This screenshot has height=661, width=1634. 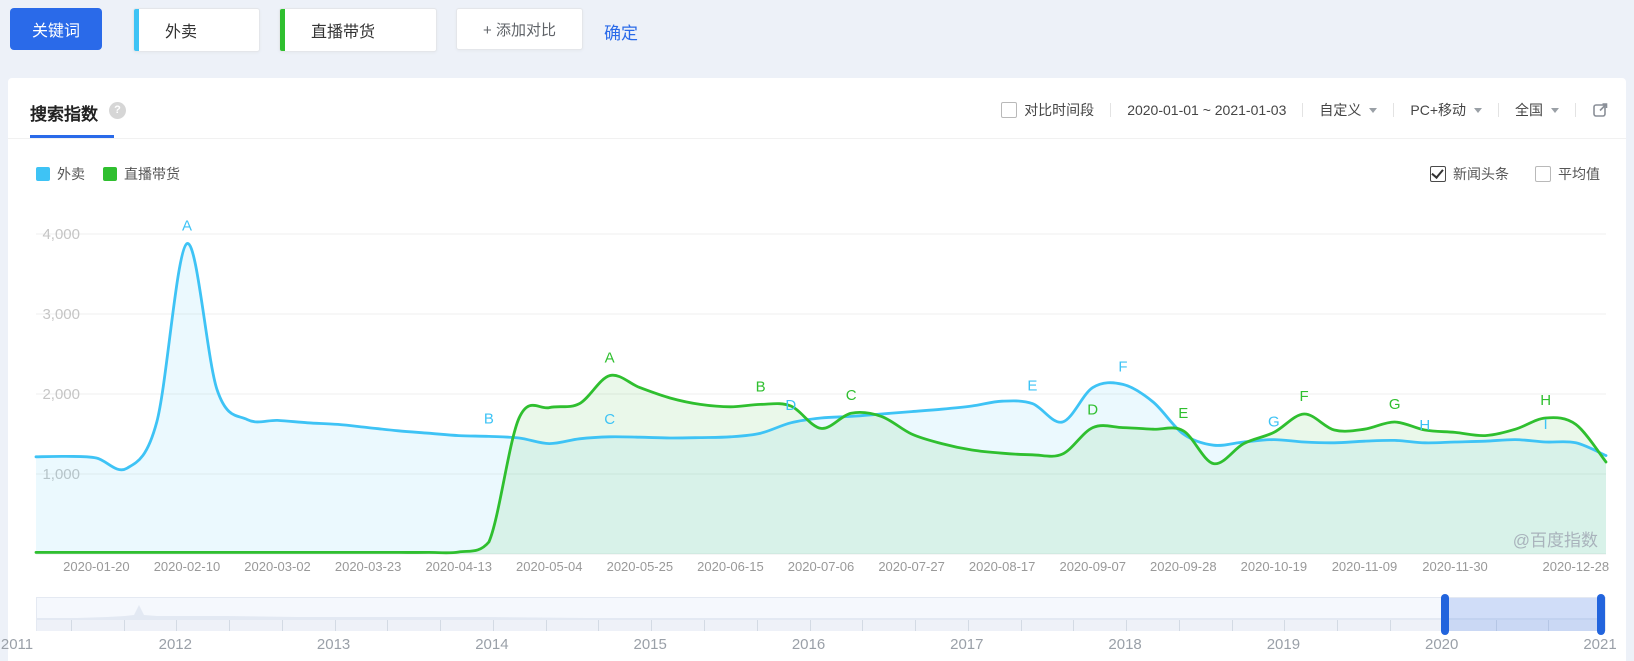 I want to click on x-tick-label: 2020-10-19, so click(x=1274, y=566).